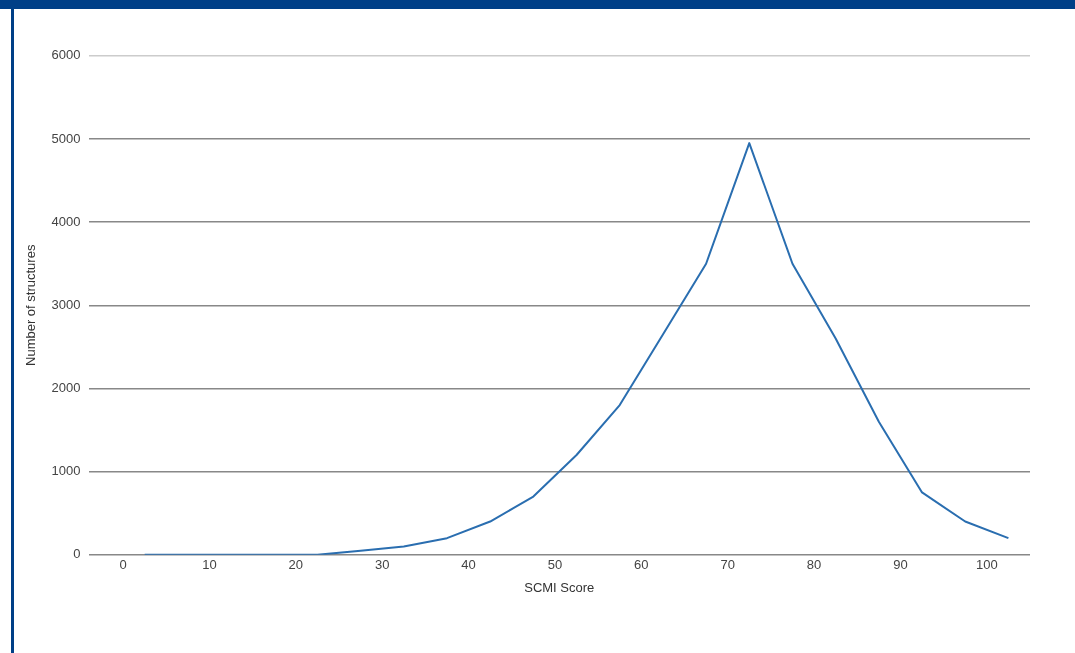  Describe the element at coordinates (468, 565) in the screenshot. I see `x-tick-label: 40` at that location.